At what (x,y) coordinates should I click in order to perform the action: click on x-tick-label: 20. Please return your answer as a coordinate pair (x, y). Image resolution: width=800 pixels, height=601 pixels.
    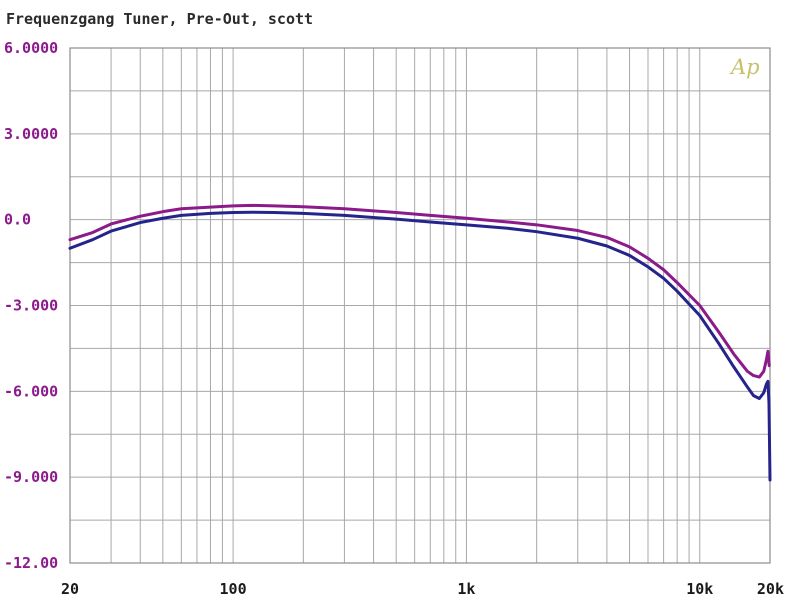
    Looking at the image, I should click on (70, 589).